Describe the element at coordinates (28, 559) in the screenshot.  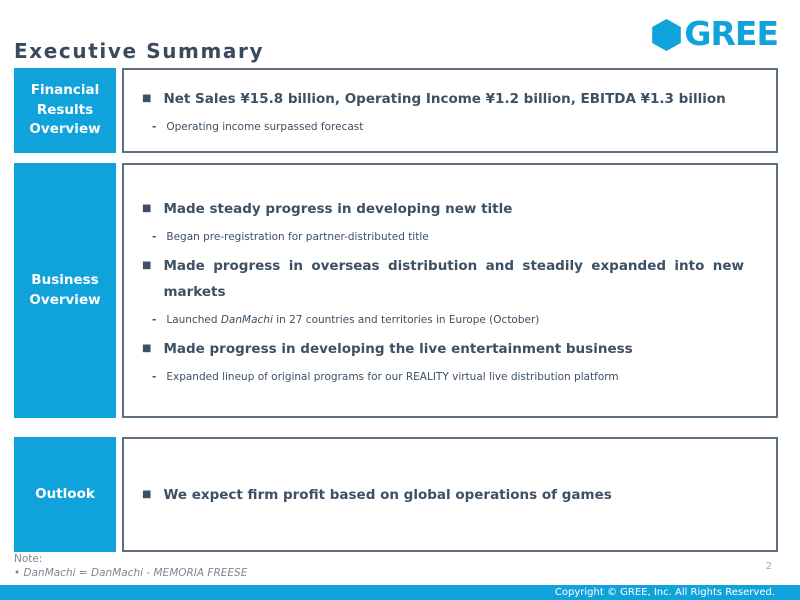
I see `footnote-label: Note:` at that location.